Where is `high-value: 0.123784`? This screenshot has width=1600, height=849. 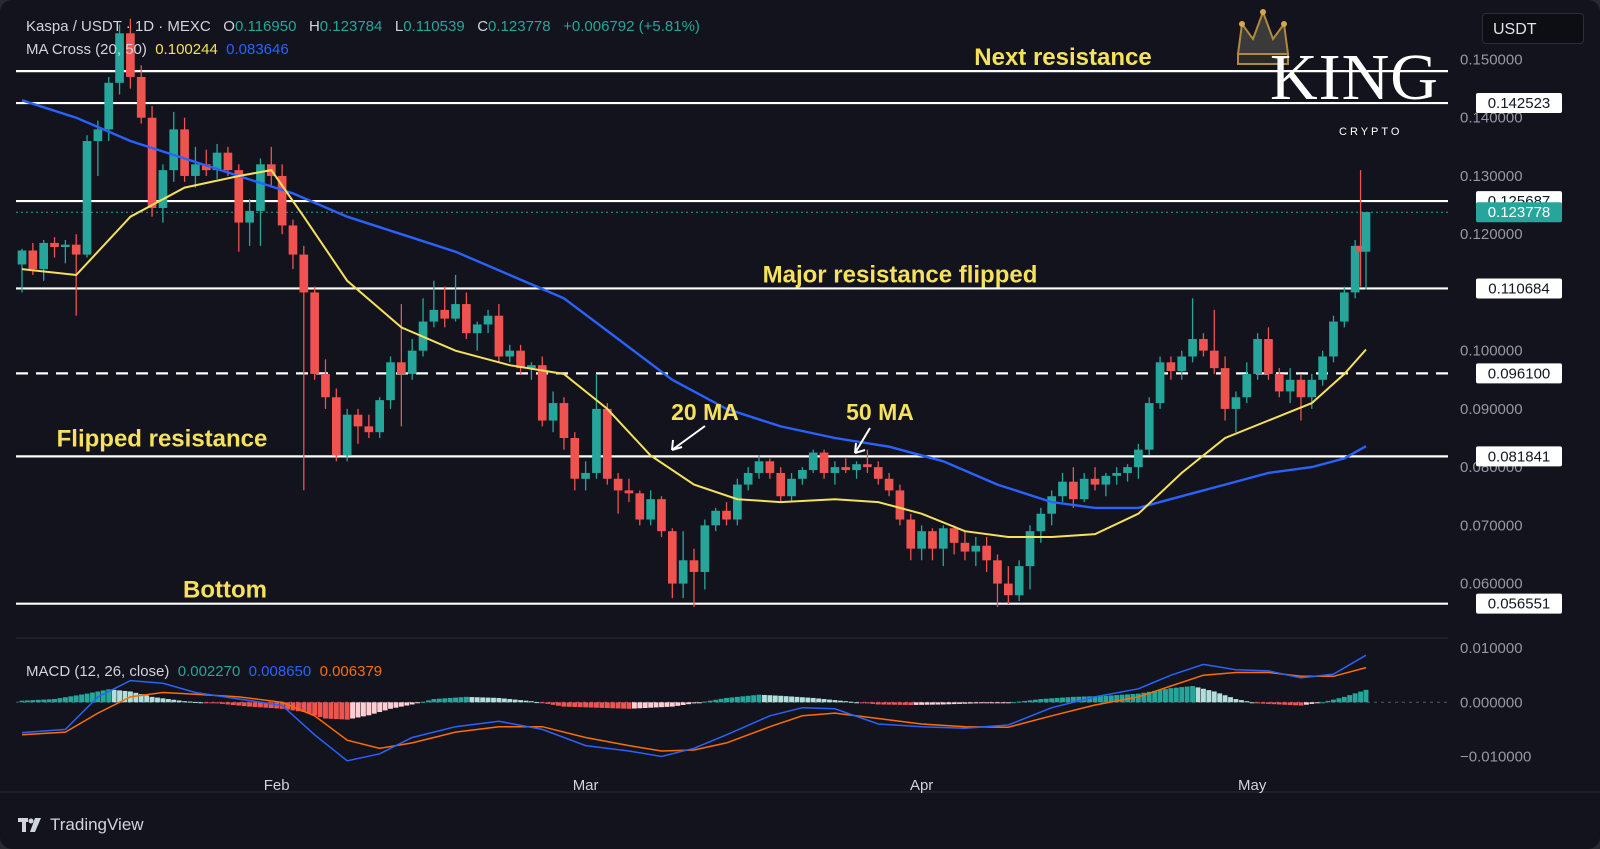
high-value: 0.123784 is located at coordinates (351, 26).